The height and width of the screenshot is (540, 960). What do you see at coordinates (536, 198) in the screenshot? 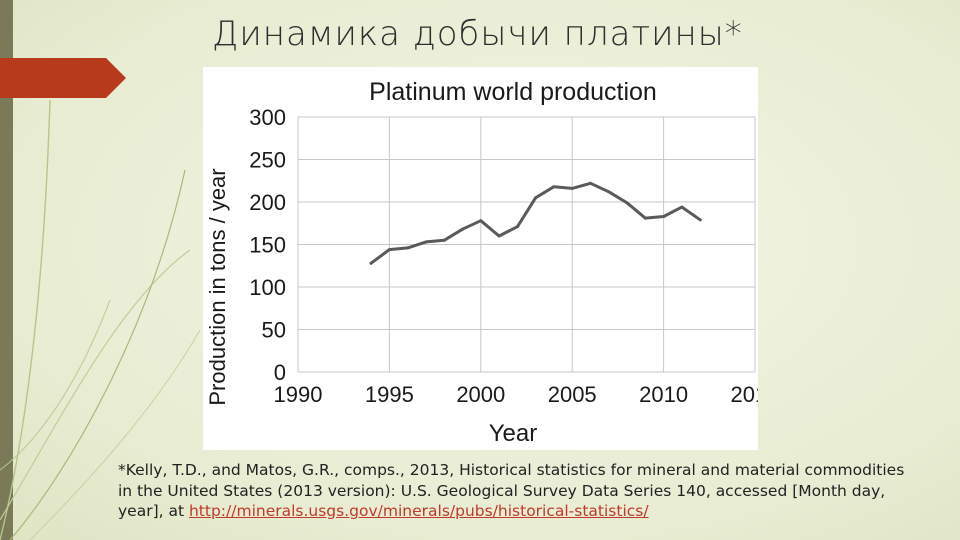
I see `data-point-2003` at bounding box center [536, 198].